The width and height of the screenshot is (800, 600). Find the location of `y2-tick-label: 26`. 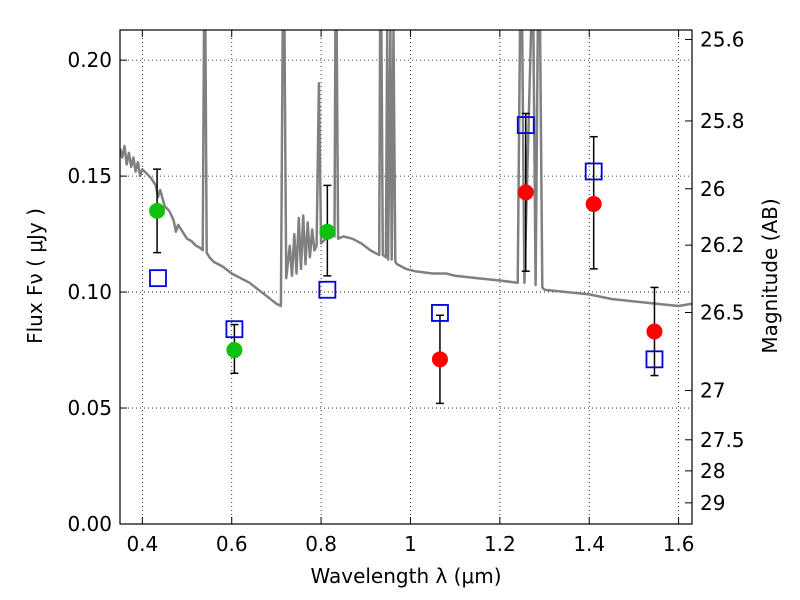

y2-tick-label: 26 is located at coordinates (712, 189).